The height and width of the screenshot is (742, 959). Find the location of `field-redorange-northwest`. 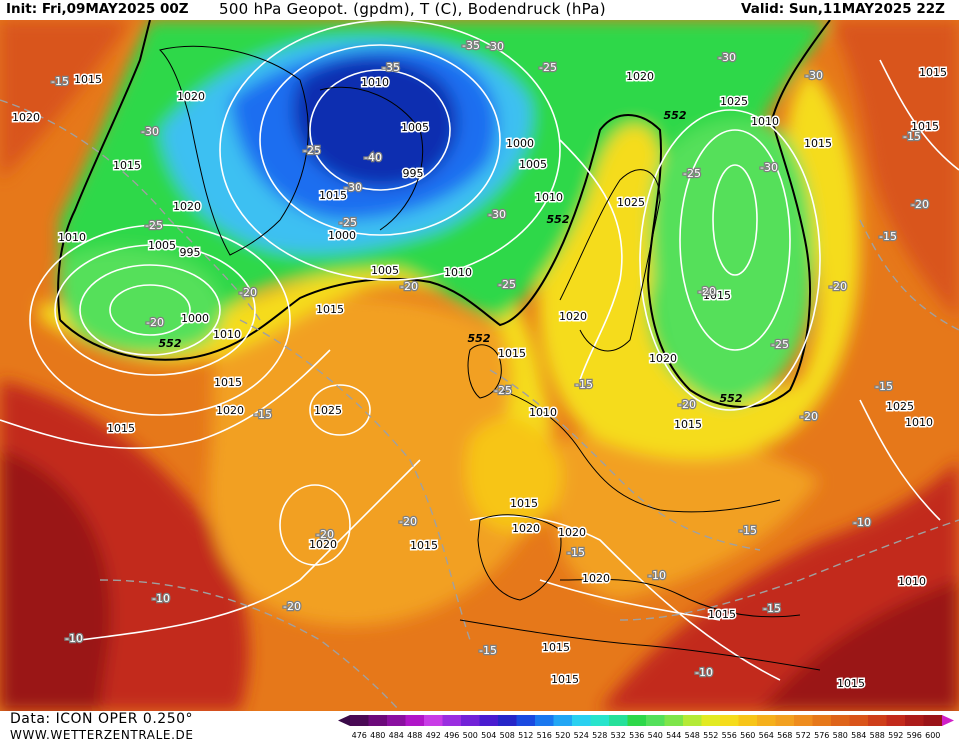

field-redorange-northwest is located at coordinates (65, 100).